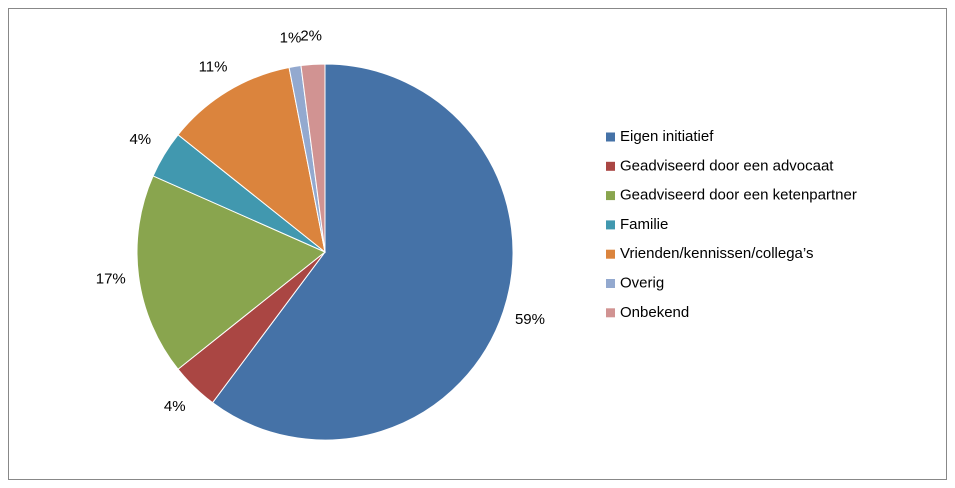 The image size is (955, 488). I want to click on legend-label: Geadviseerd door een ketenpartner, so click(738, 195).